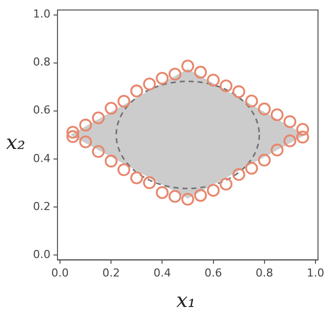  I want to click on x-tick-label: 0.0, so click(60, 273).